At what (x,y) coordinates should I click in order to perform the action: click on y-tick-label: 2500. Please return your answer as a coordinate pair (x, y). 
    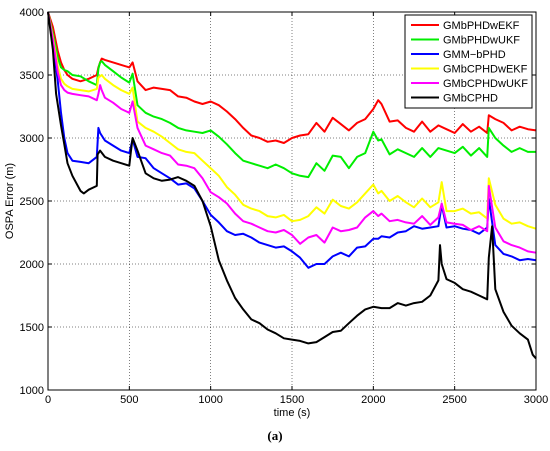
    Looking at the image, I should click on (32, 202).